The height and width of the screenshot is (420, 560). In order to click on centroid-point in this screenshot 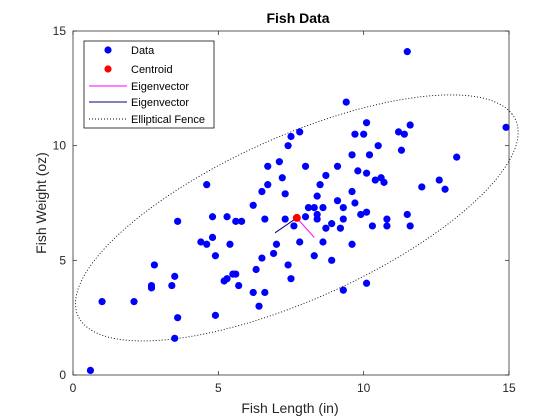, I will do `click(296, 217)`.